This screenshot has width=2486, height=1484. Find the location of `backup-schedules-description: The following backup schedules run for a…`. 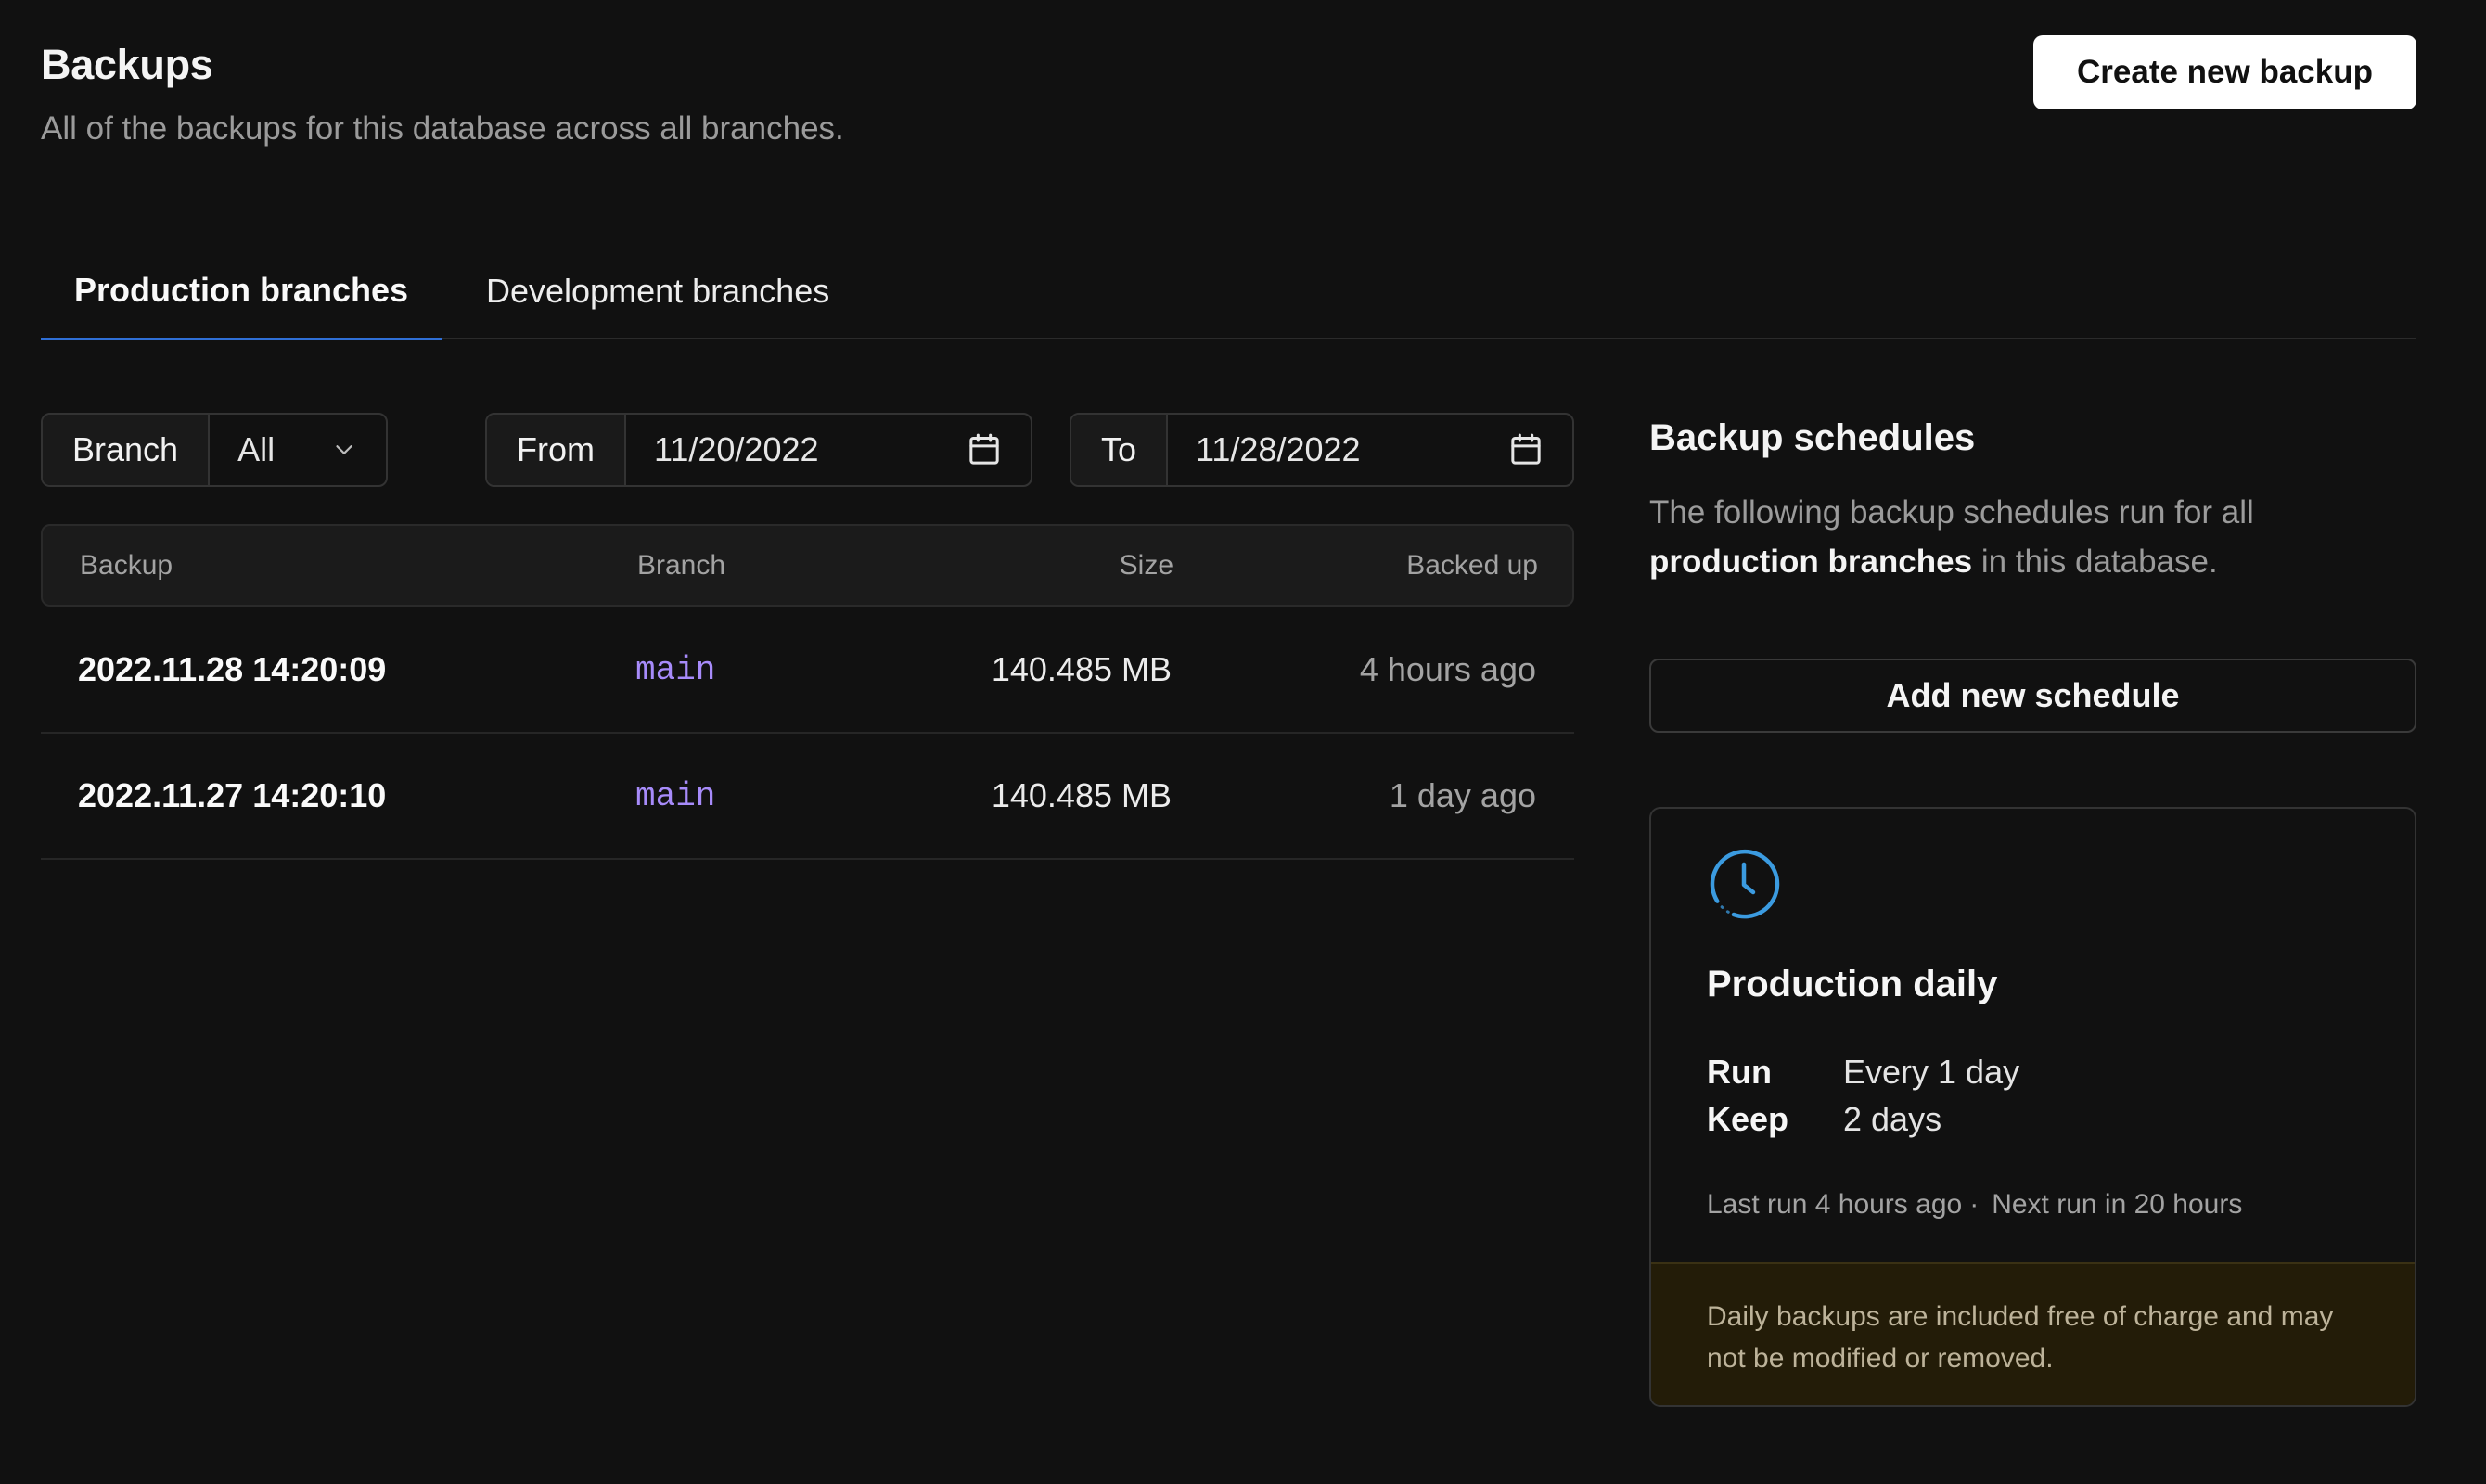

backup-schedules-description: The following backup schedules run for a… is located at coordinates (2001, 537).